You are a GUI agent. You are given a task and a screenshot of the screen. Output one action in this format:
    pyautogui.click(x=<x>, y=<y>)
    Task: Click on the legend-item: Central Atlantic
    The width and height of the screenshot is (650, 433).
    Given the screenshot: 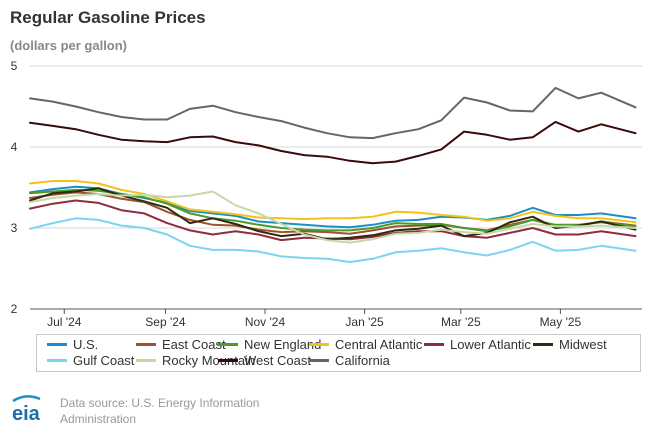 What is the action you would take?
    pyautogui.click(x=365, y=344)
    